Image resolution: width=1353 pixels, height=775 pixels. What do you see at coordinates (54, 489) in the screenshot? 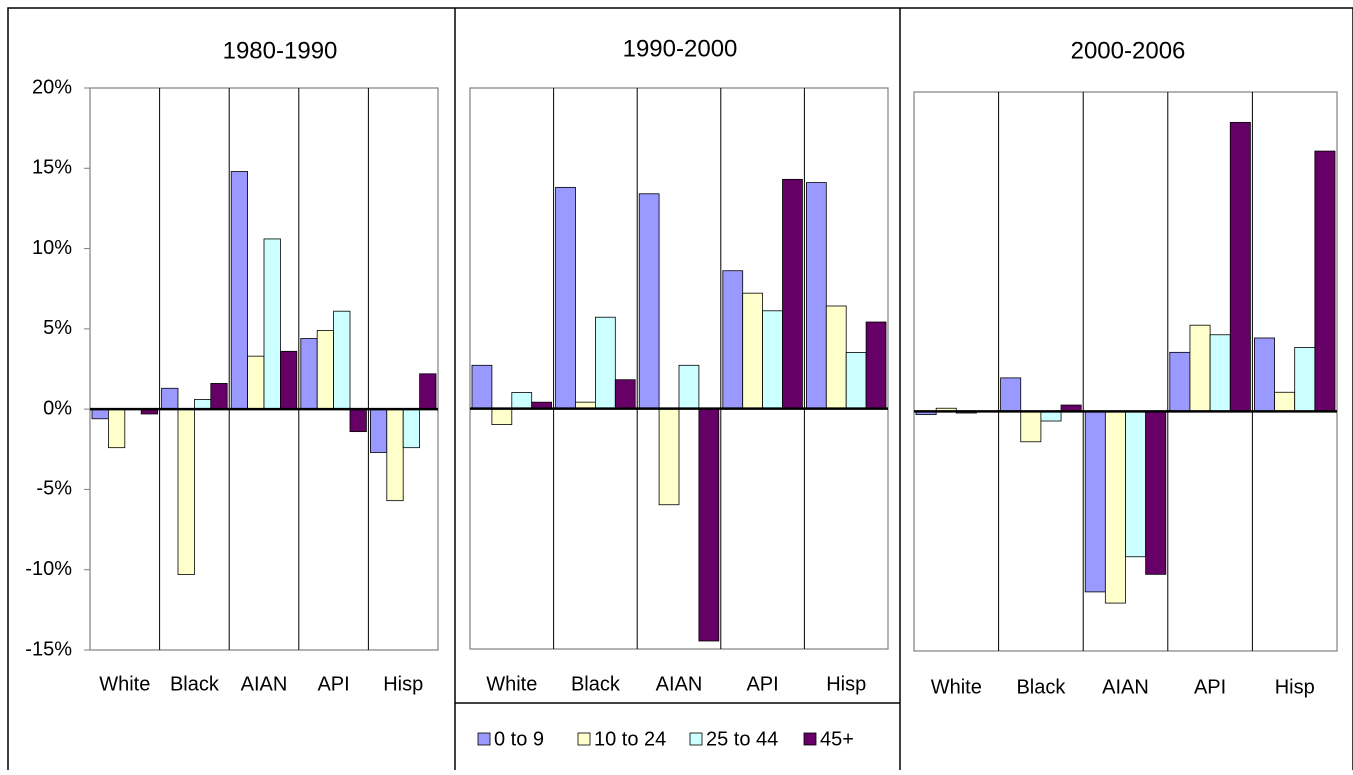
I see `y-tick-label: -5%` at bounding box center [54, 489].